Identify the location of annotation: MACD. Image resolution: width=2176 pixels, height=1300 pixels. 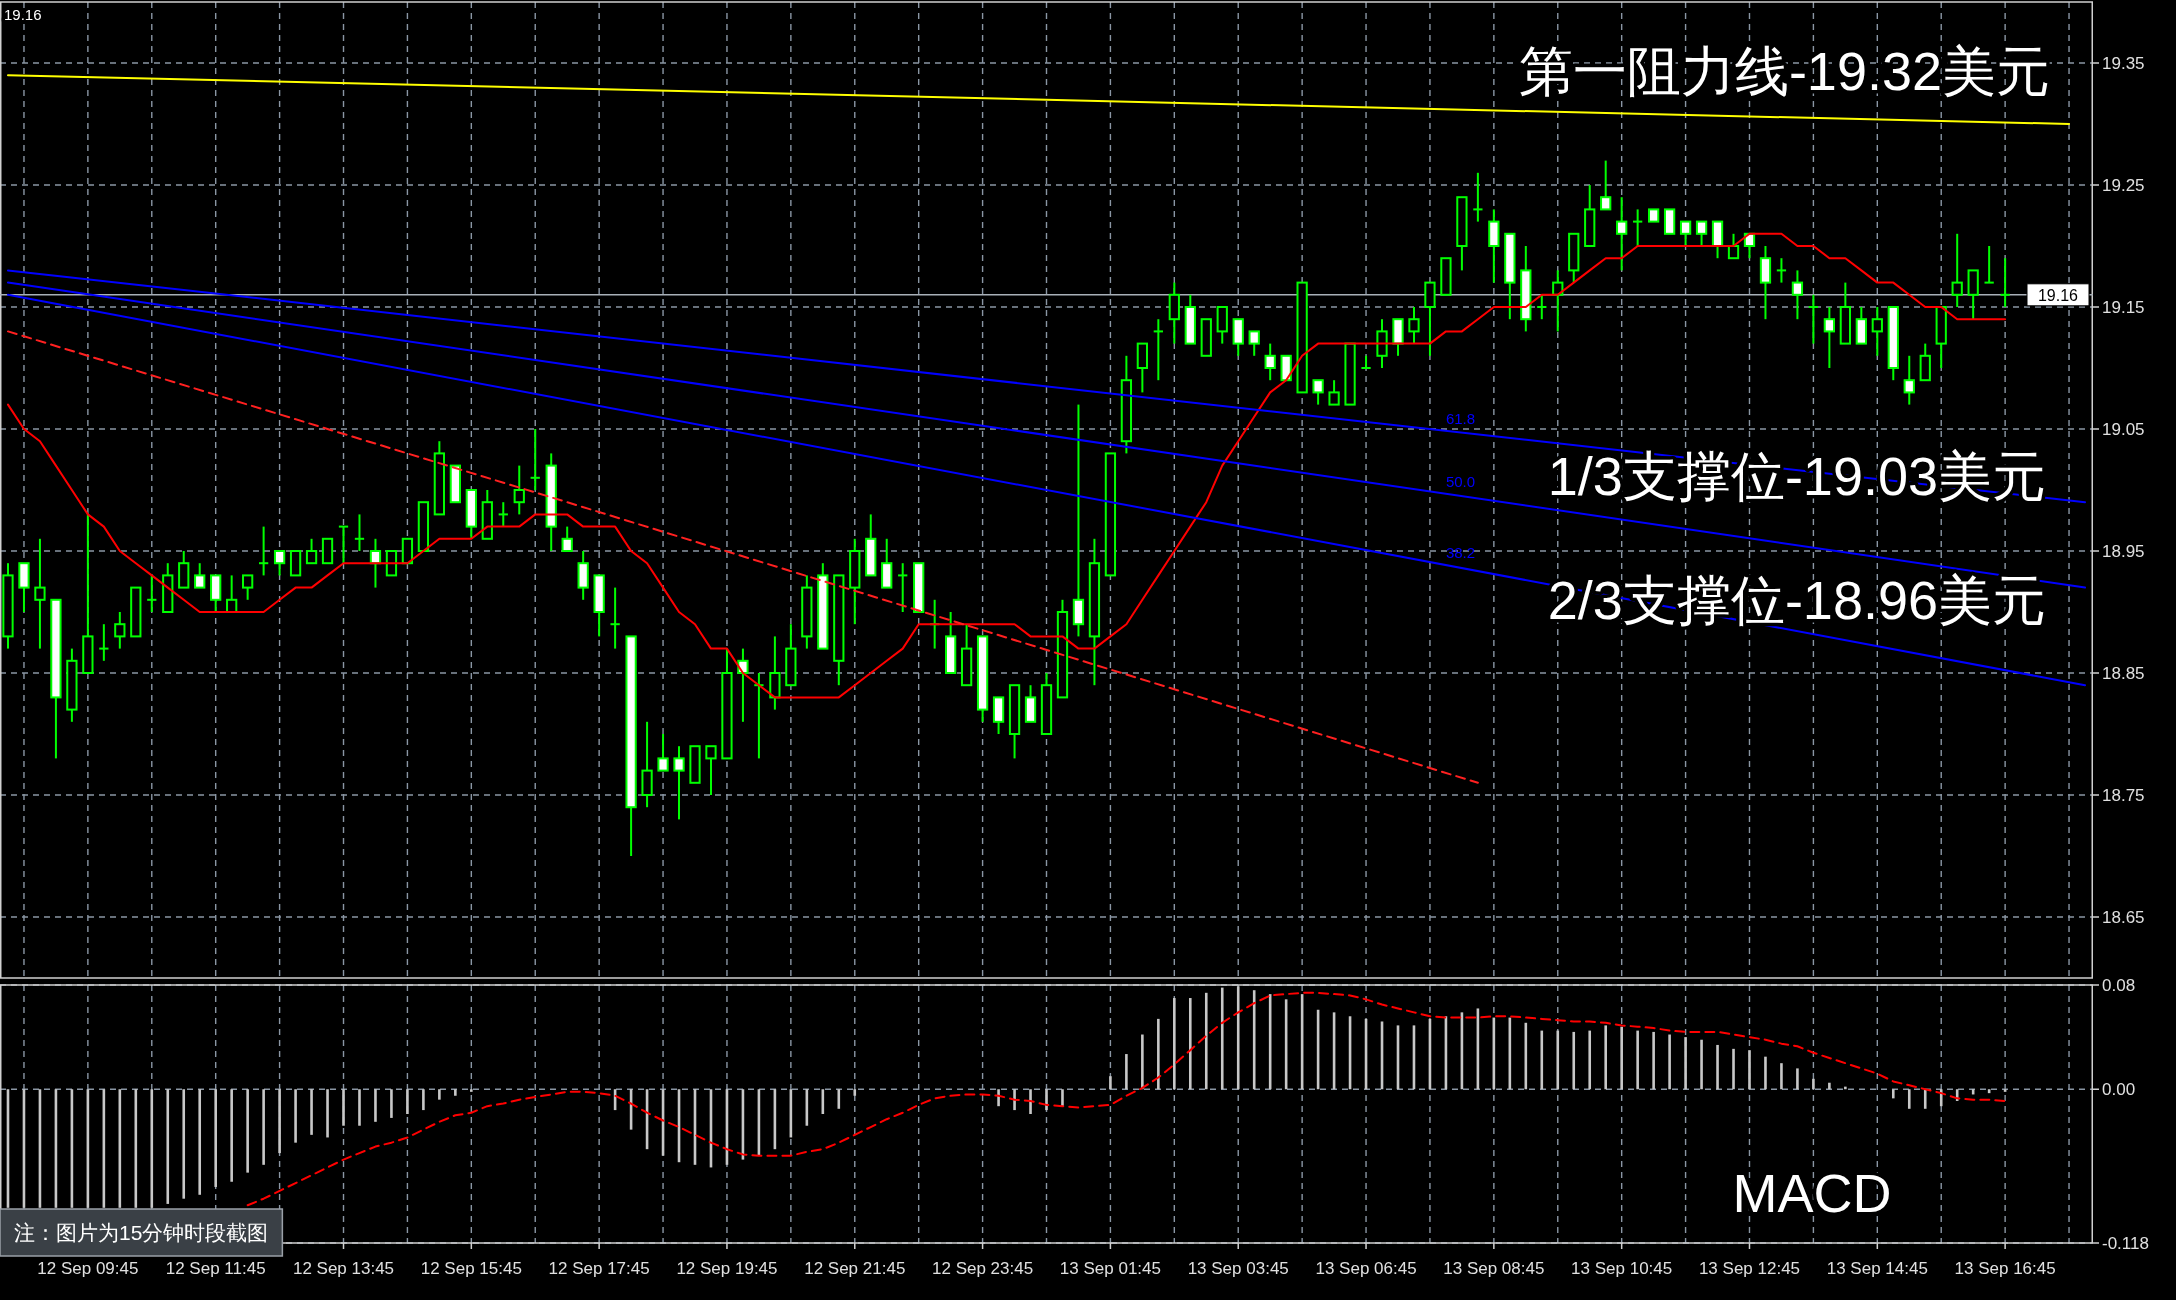
(1812, 1193).